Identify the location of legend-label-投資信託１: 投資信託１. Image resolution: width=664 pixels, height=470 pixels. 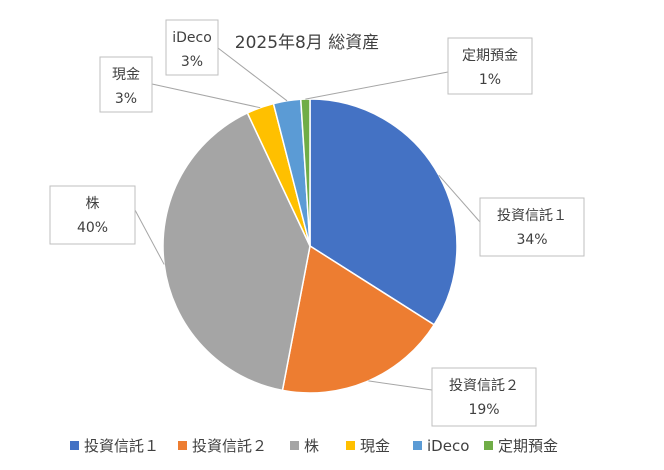
(121, 446).